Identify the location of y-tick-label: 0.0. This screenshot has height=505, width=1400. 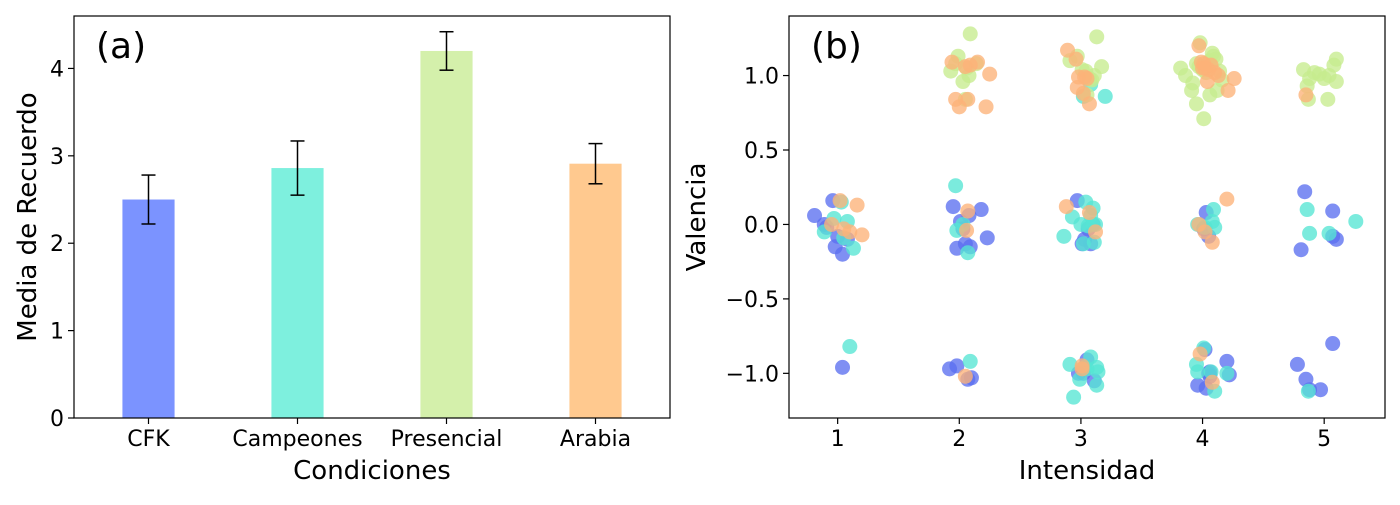
(761, 225).